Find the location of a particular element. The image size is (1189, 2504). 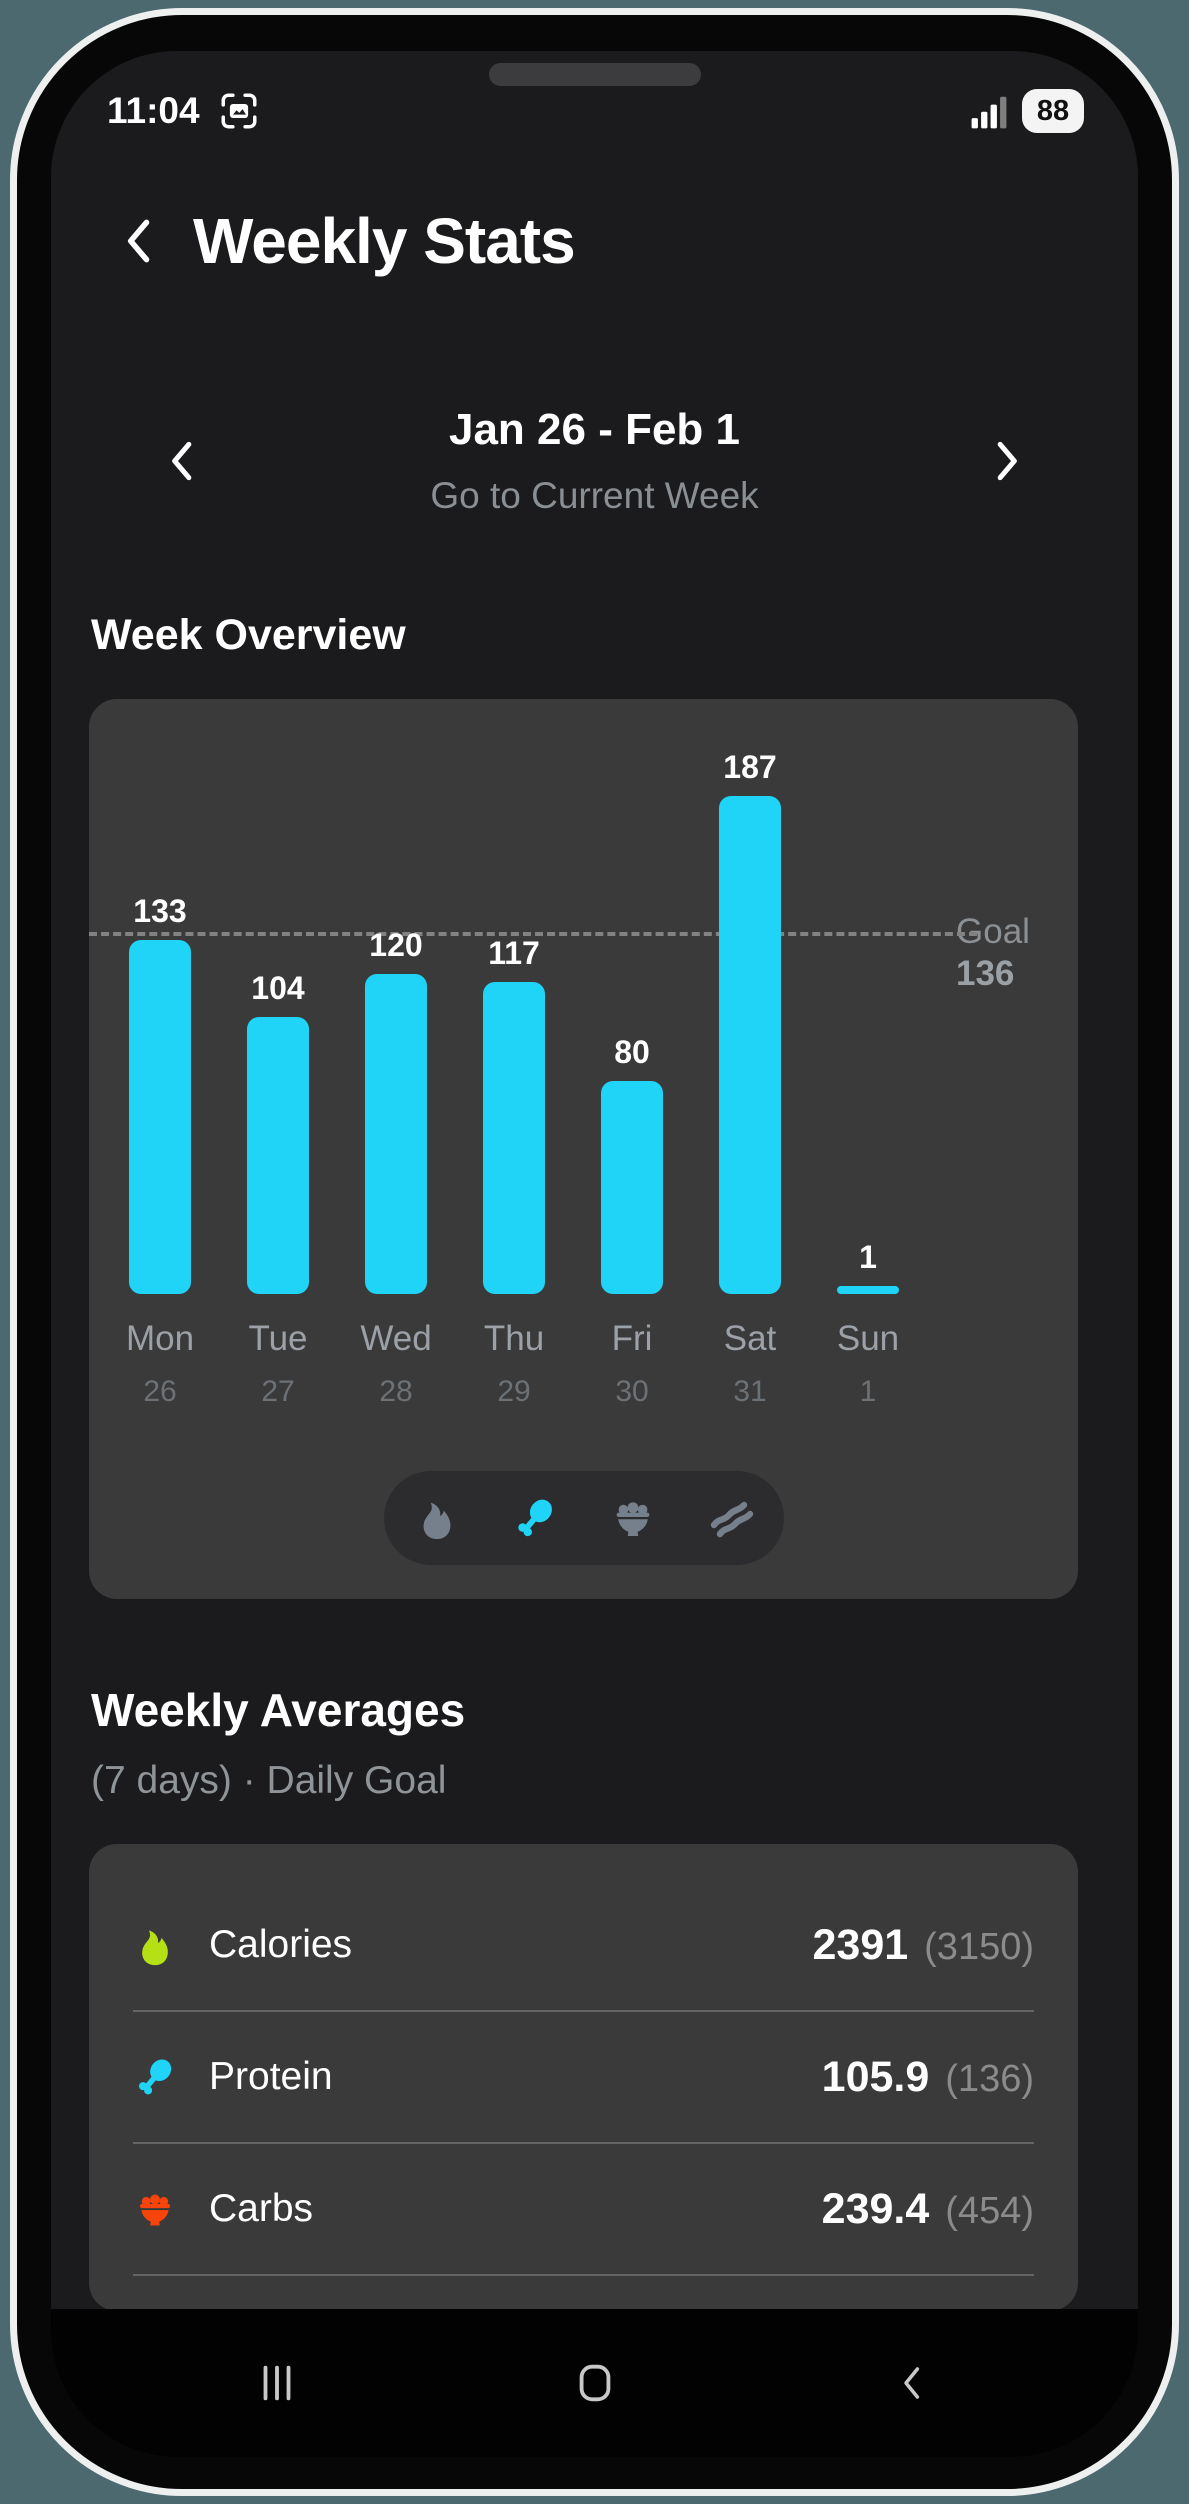

goal-line is located at coordinates (533, 934).